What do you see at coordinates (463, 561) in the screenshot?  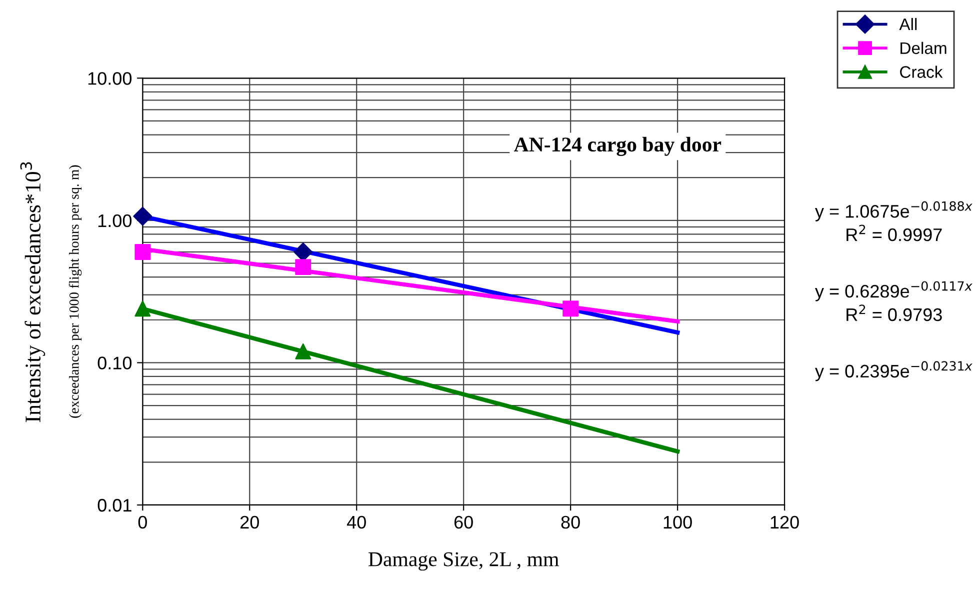 I see `x-axis-title: Damage Size, 2L , mm` at bounding box center [463, 561].